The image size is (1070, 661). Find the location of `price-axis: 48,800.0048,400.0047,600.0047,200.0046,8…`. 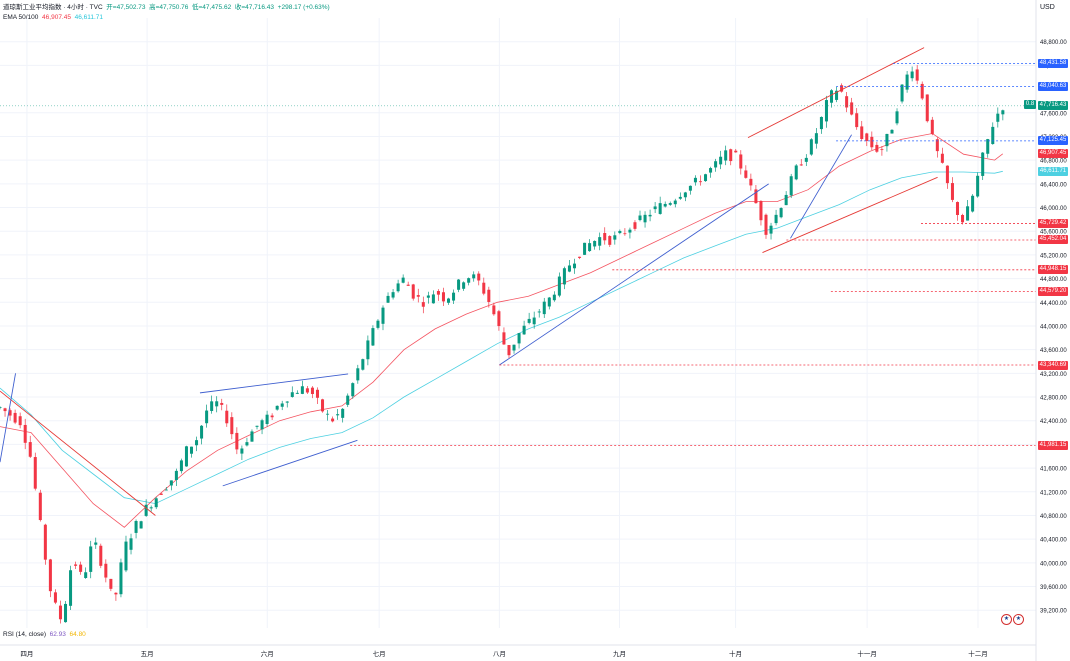

price-axis: 48,800.0048,400.0047,600.0047,200.0046,8… is located at coordinates (1052, 330).